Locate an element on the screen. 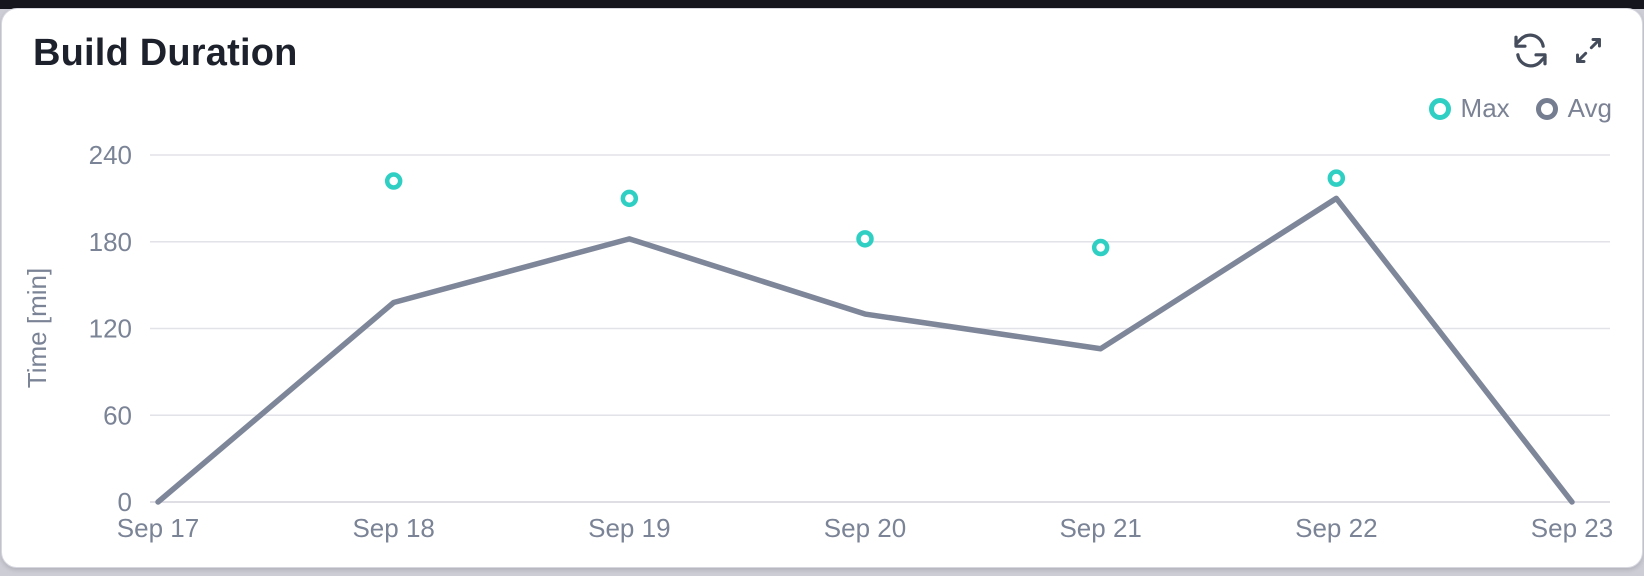 The width and height of the screenshot is (1644, 576). x-tick-label: Sep 20 is located at coordinates (865, 528).